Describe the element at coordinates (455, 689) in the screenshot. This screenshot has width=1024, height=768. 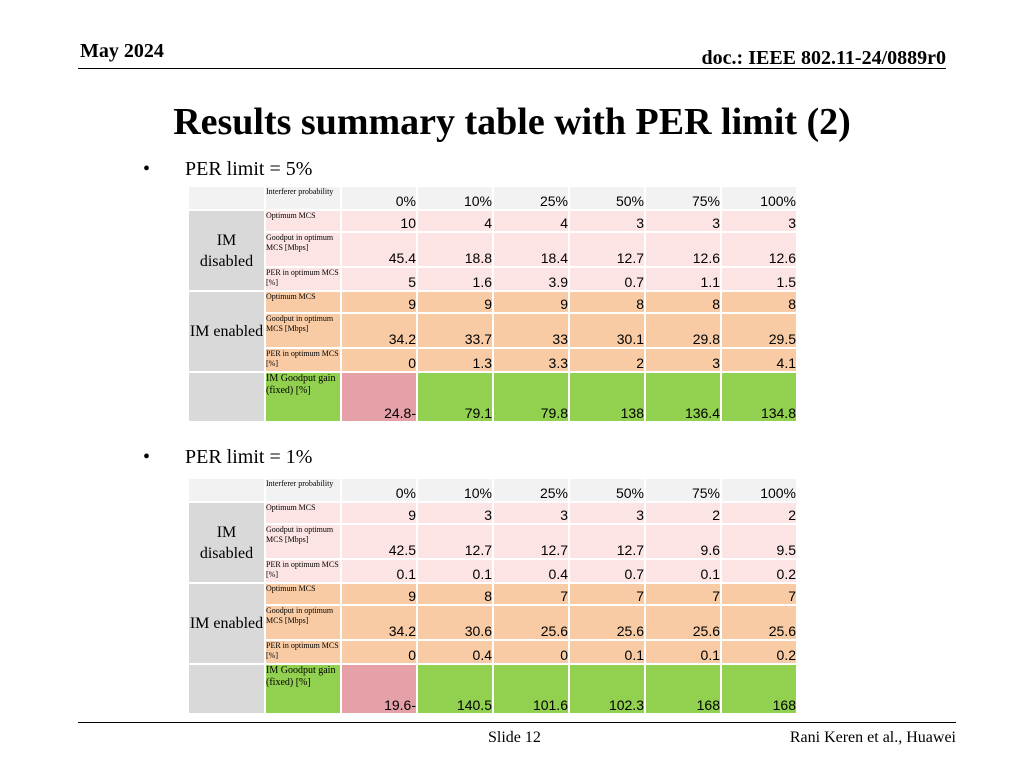
I see `gain-cell: 140.5` at that location.